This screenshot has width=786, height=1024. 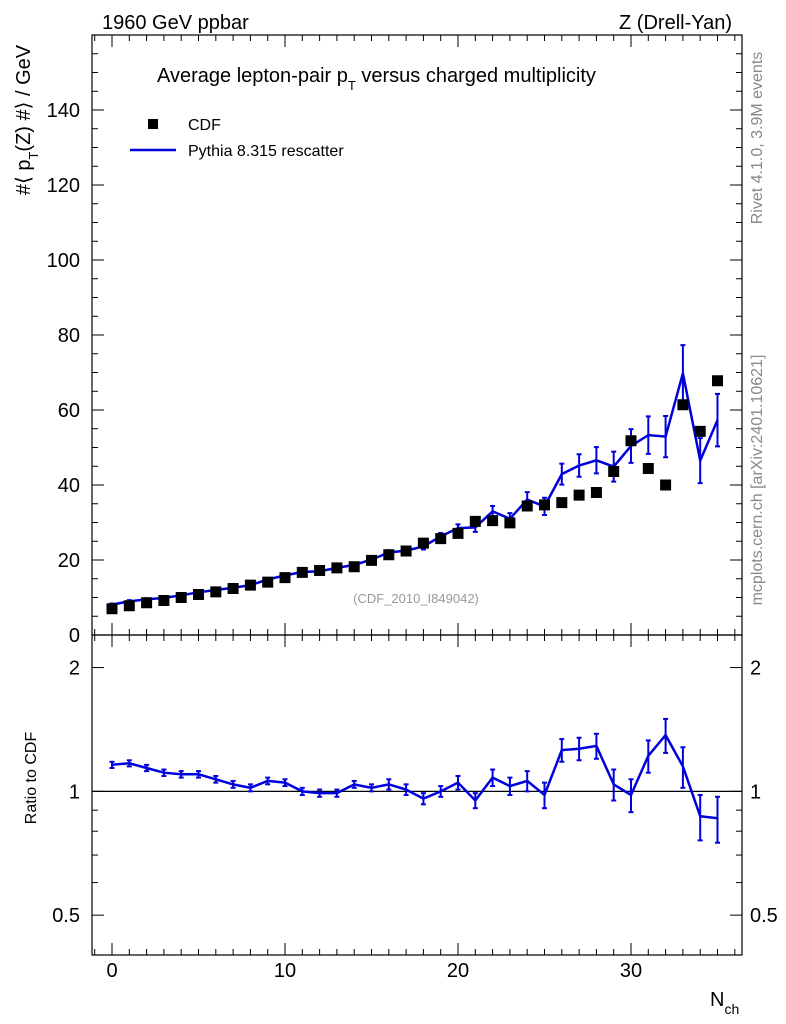 I want to click on main-y-tick-label: 100, so click(x=63, y=261).